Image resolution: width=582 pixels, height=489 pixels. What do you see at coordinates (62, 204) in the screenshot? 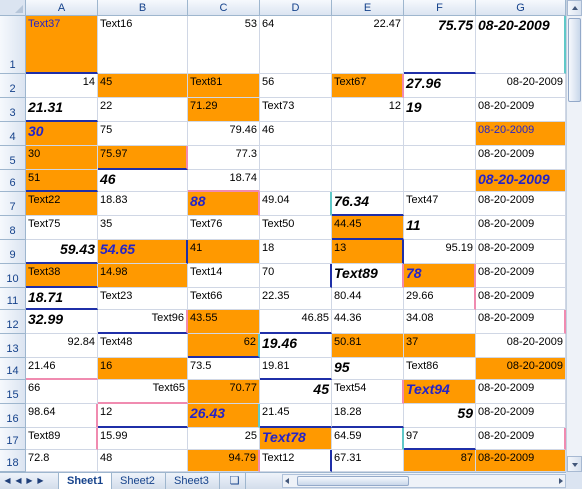
I see `cell-a7: Text22` at bounding box center [62, 204].